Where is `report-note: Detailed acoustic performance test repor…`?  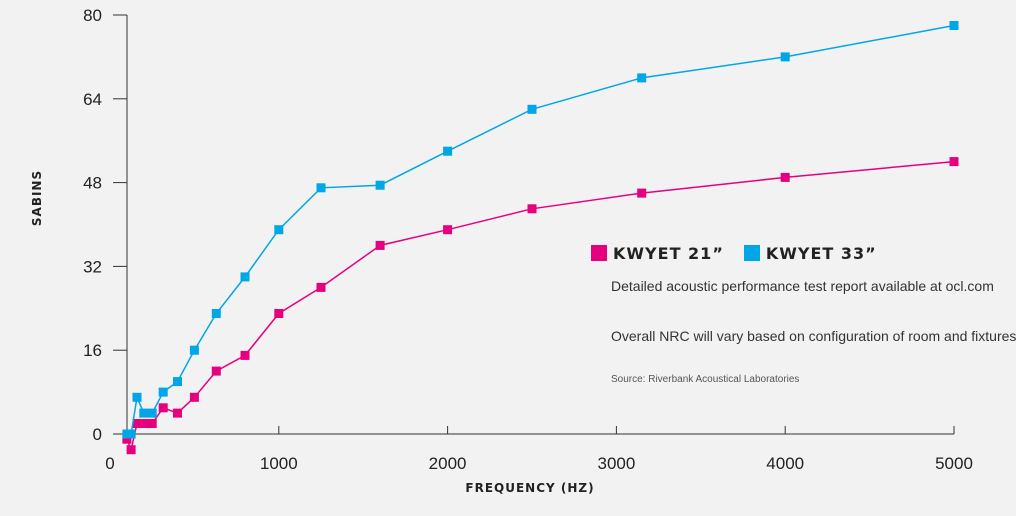
report-note: Detailed acoustic performance test repor… is located at coordinates (802, 286).